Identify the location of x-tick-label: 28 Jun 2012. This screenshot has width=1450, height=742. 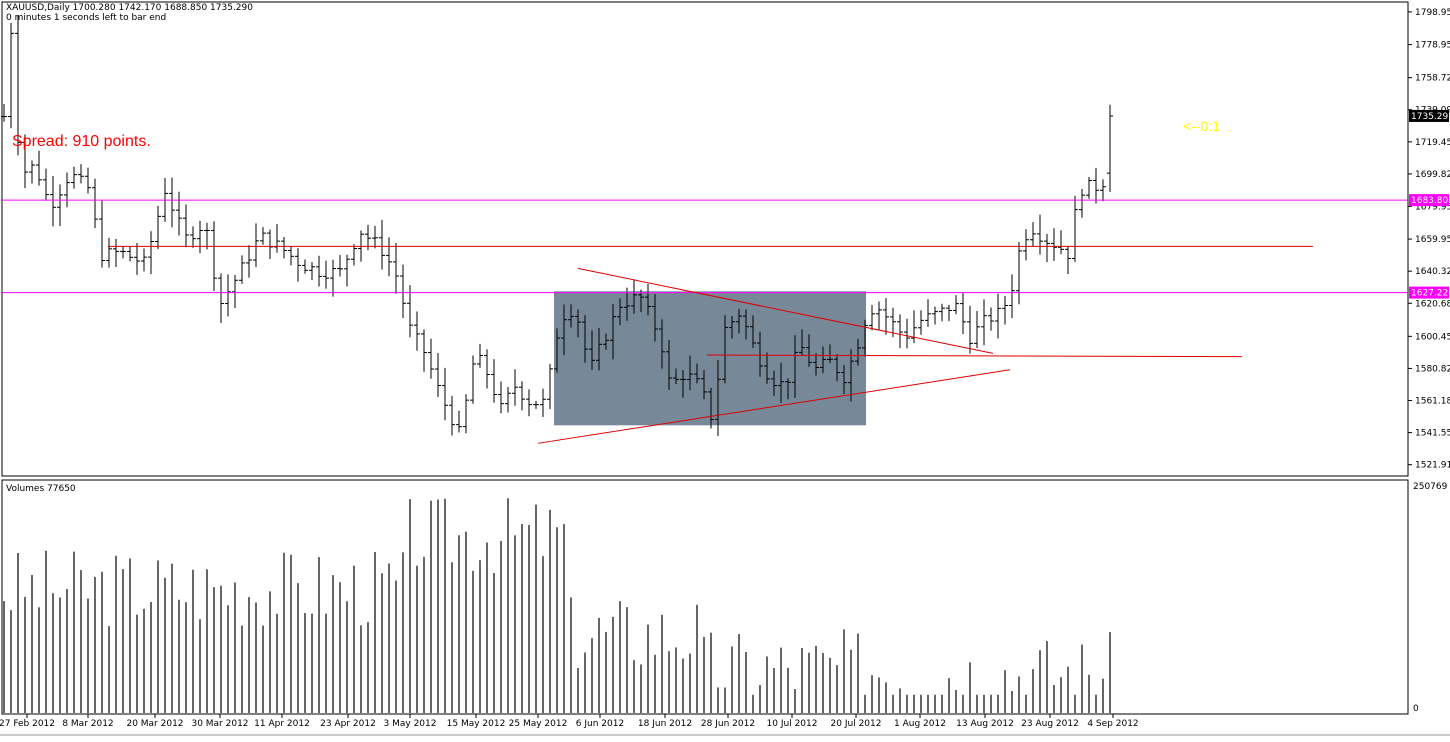
(728, 724).